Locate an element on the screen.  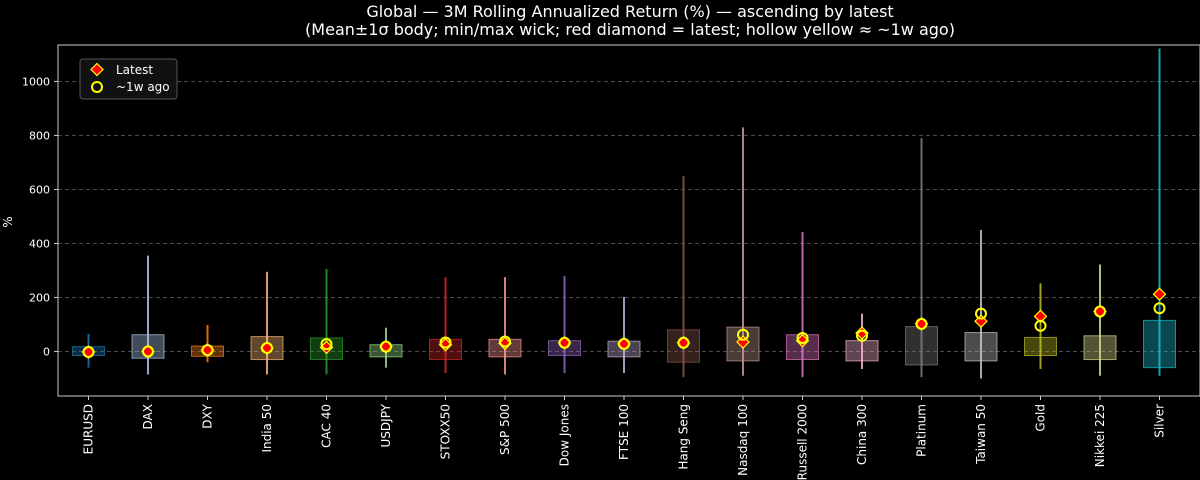
series-russell-2000 is located at coordinates (802, 305).